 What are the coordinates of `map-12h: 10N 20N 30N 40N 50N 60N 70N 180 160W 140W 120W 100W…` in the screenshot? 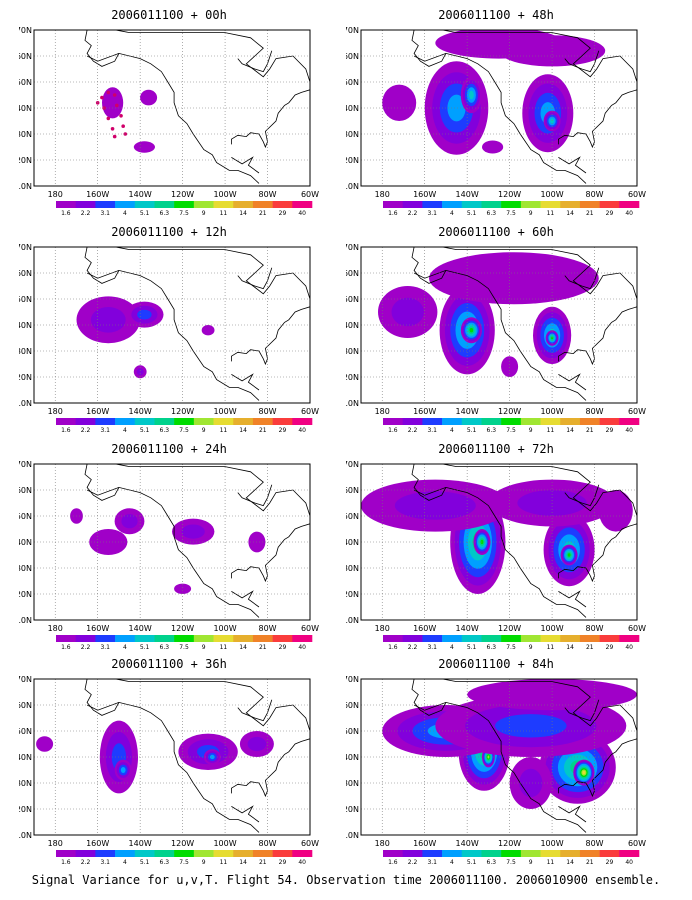 It's located at (169, 338).